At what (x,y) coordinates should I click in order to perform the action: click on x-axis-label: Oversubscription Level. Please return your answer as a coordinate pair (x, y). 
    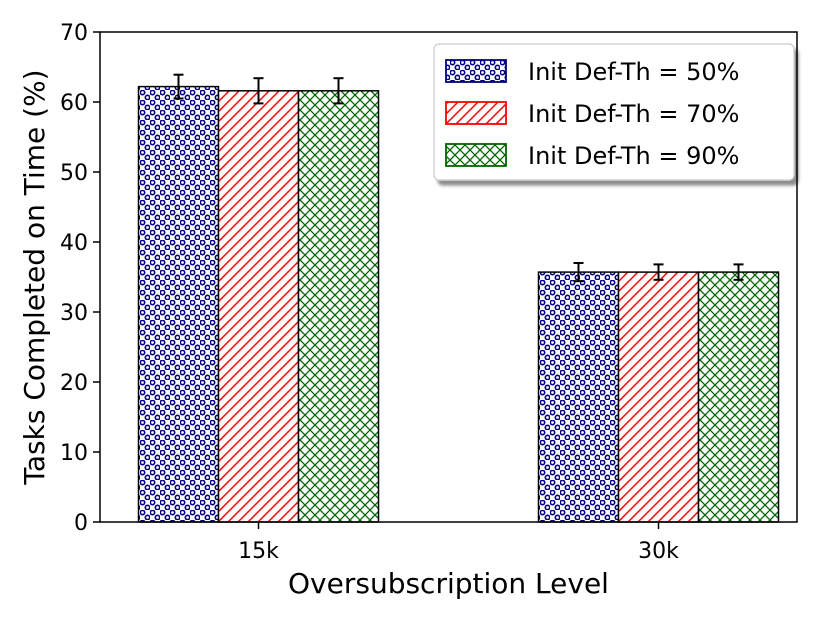
    Looking at the image, I should click on (448, 583).